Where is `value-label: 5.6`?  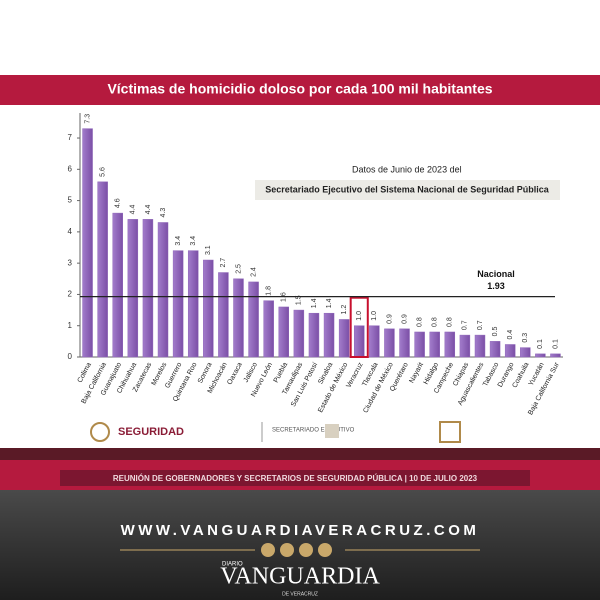
value-label: 5.6 is located at coordinates (102, 172).